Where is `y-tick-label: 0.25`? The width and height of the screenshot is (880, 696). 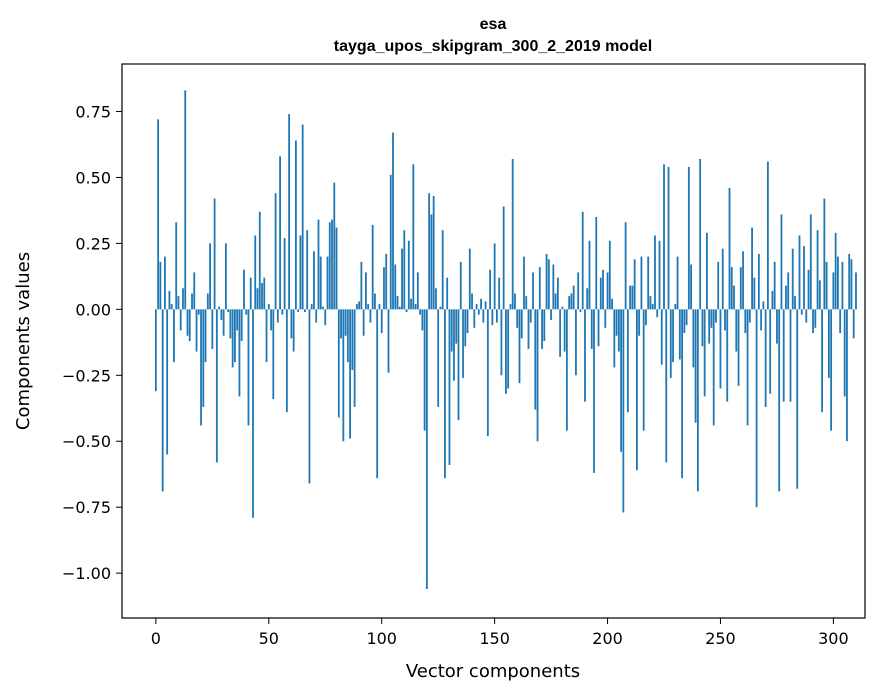 y-tick-label: 0.25 is located at coordinates (93, 243).